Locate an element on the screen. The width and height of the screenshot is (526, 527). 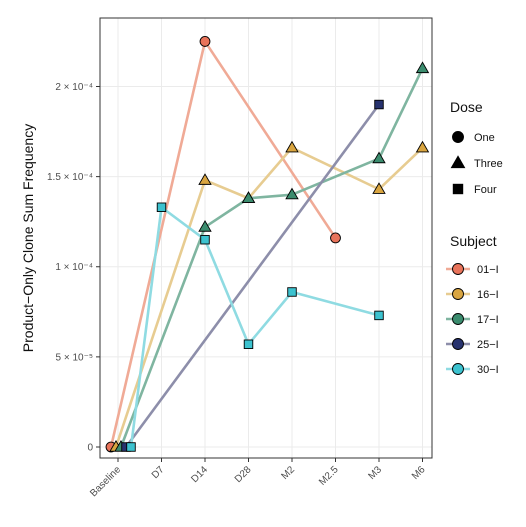
y-axis-ticks: 0 5 × 10⁻⁵ 1 × 10⁻⁴ 1.5 × 10⁻⁴ 2 × 10⁻⁴ is located at coordinates (73, 268).